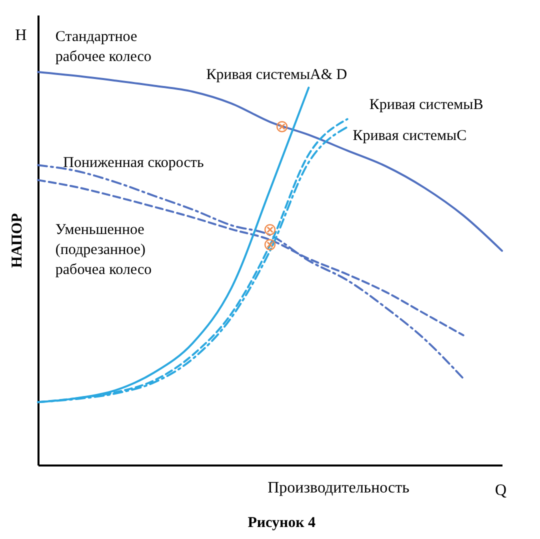 This screenshot has width=540, height=539. What do you see at coordinates (133, 162) in the screenshot?
I see `series-label: Пониженная скорость` at bounding box center [133, 162].